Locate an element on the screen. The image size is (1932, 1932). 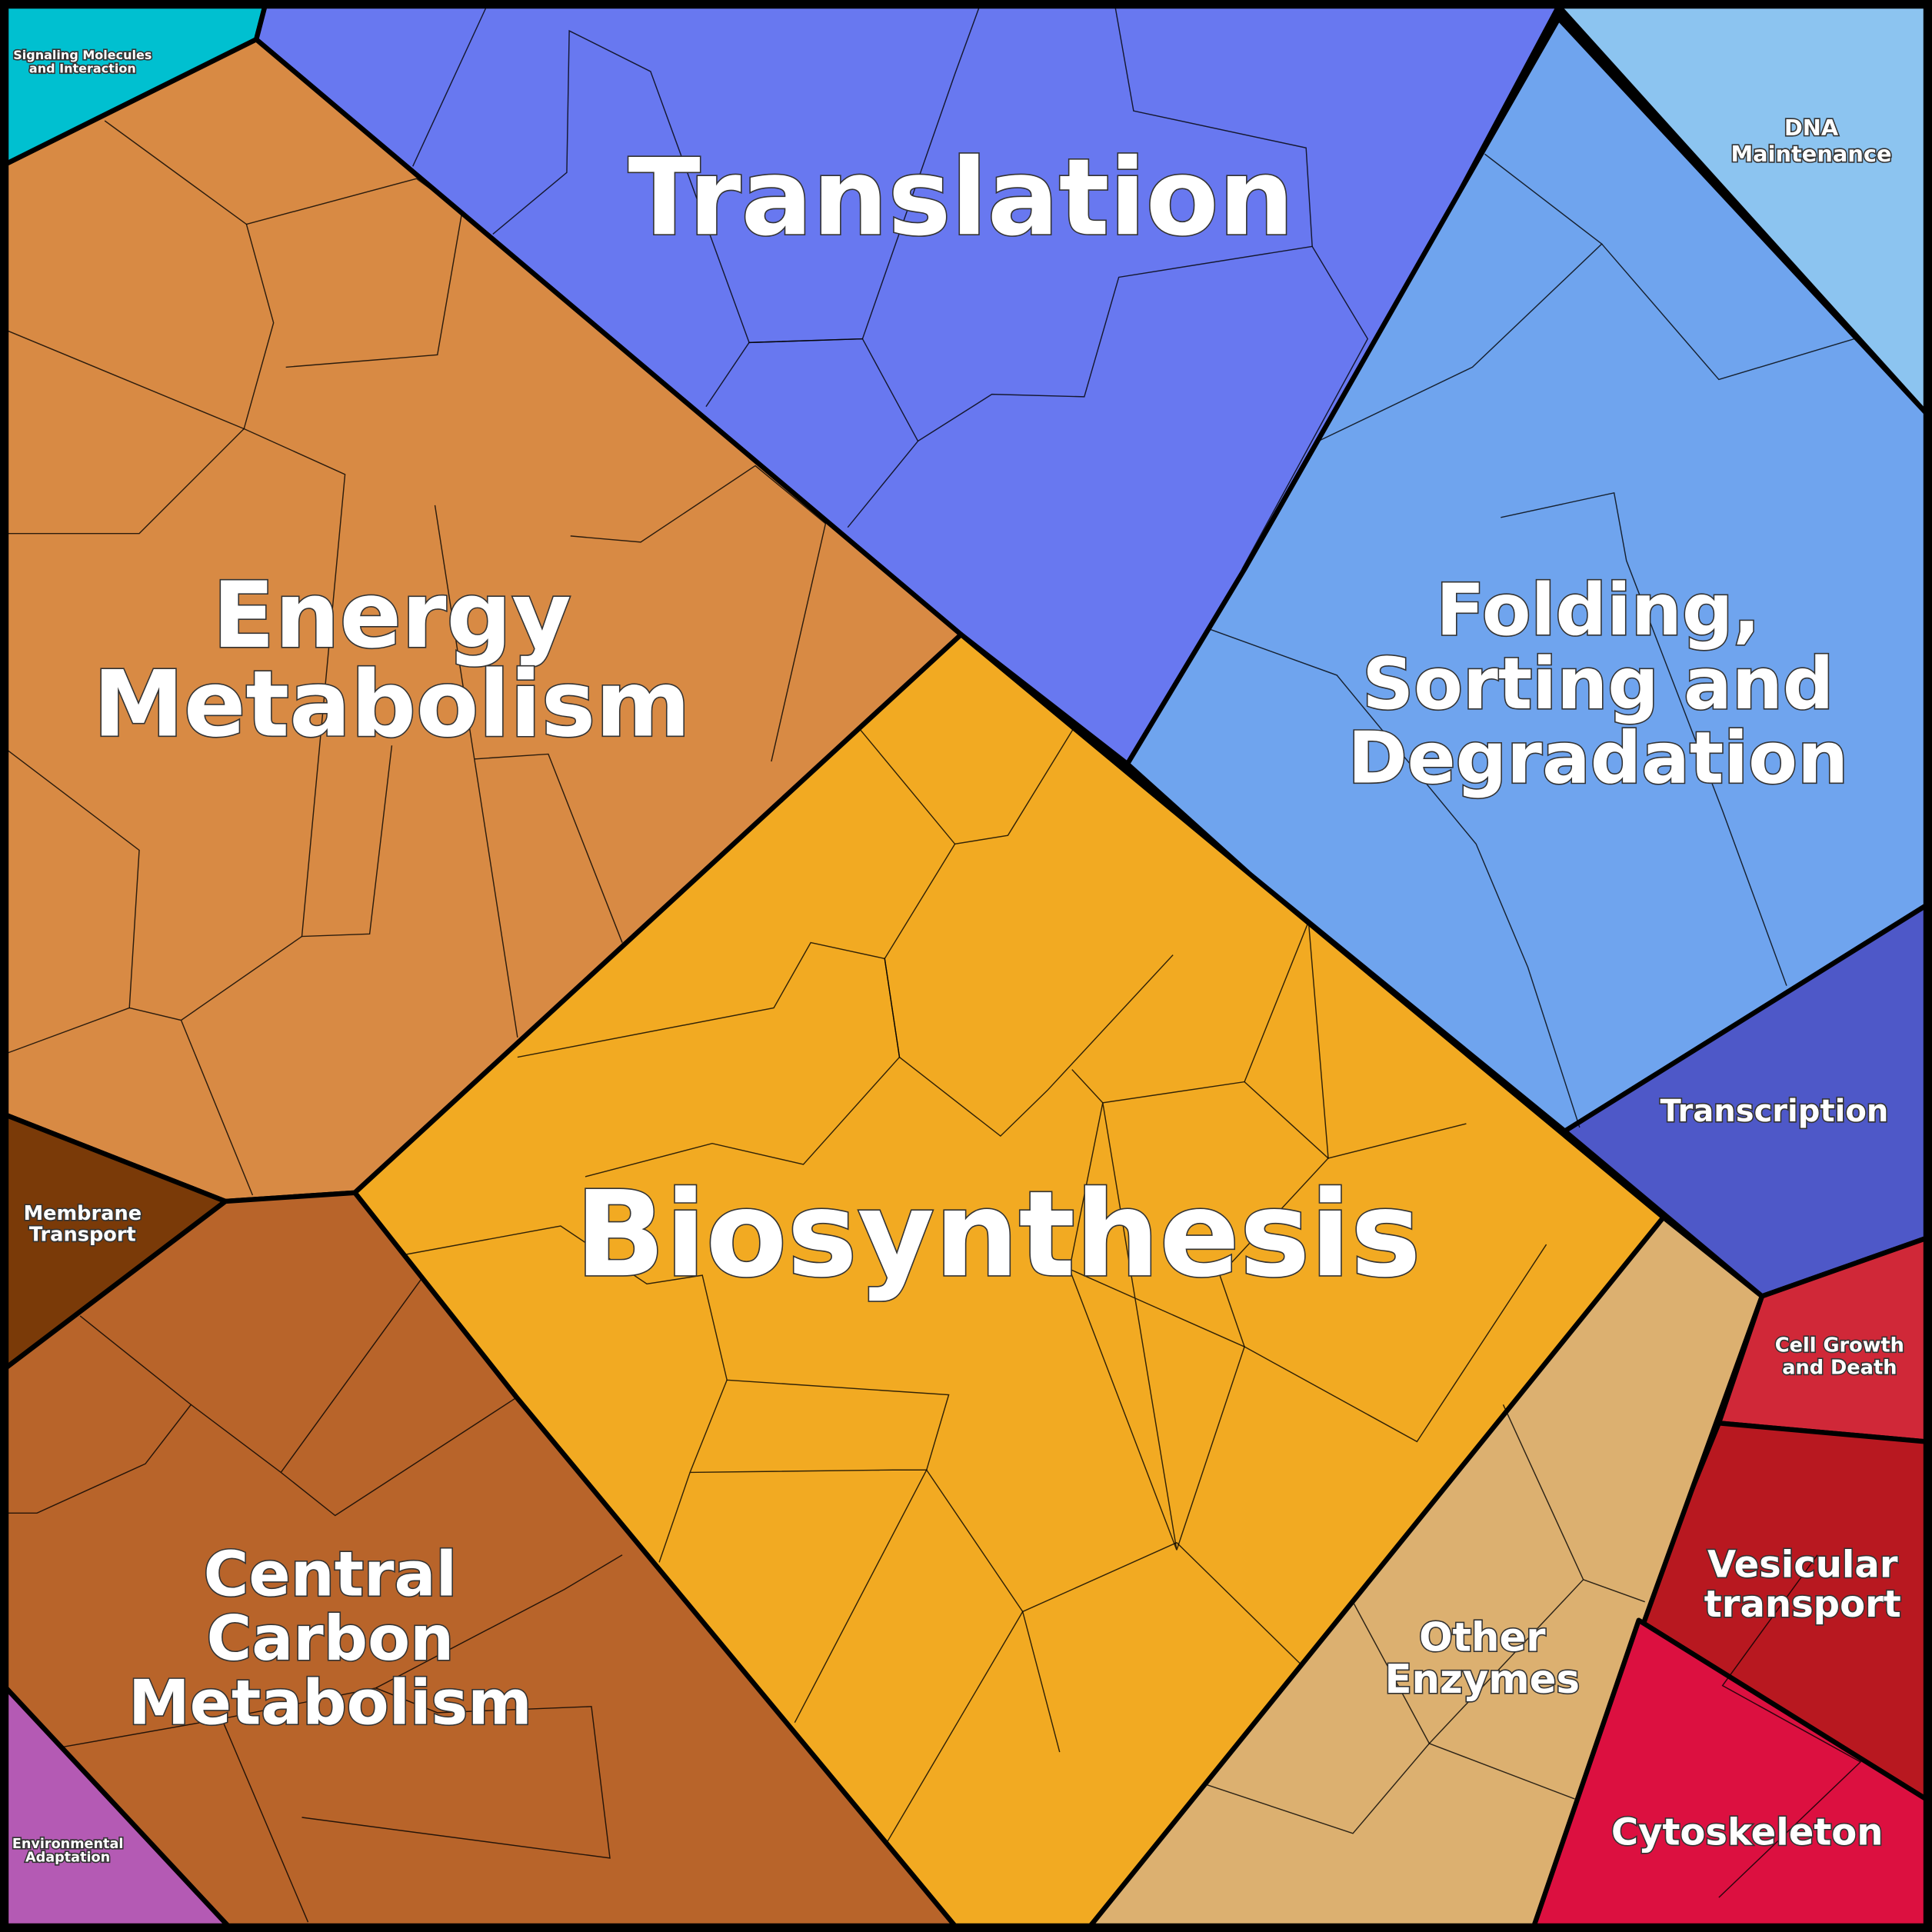
region-cytoskeleton is located at coordinates (1730, 1773).